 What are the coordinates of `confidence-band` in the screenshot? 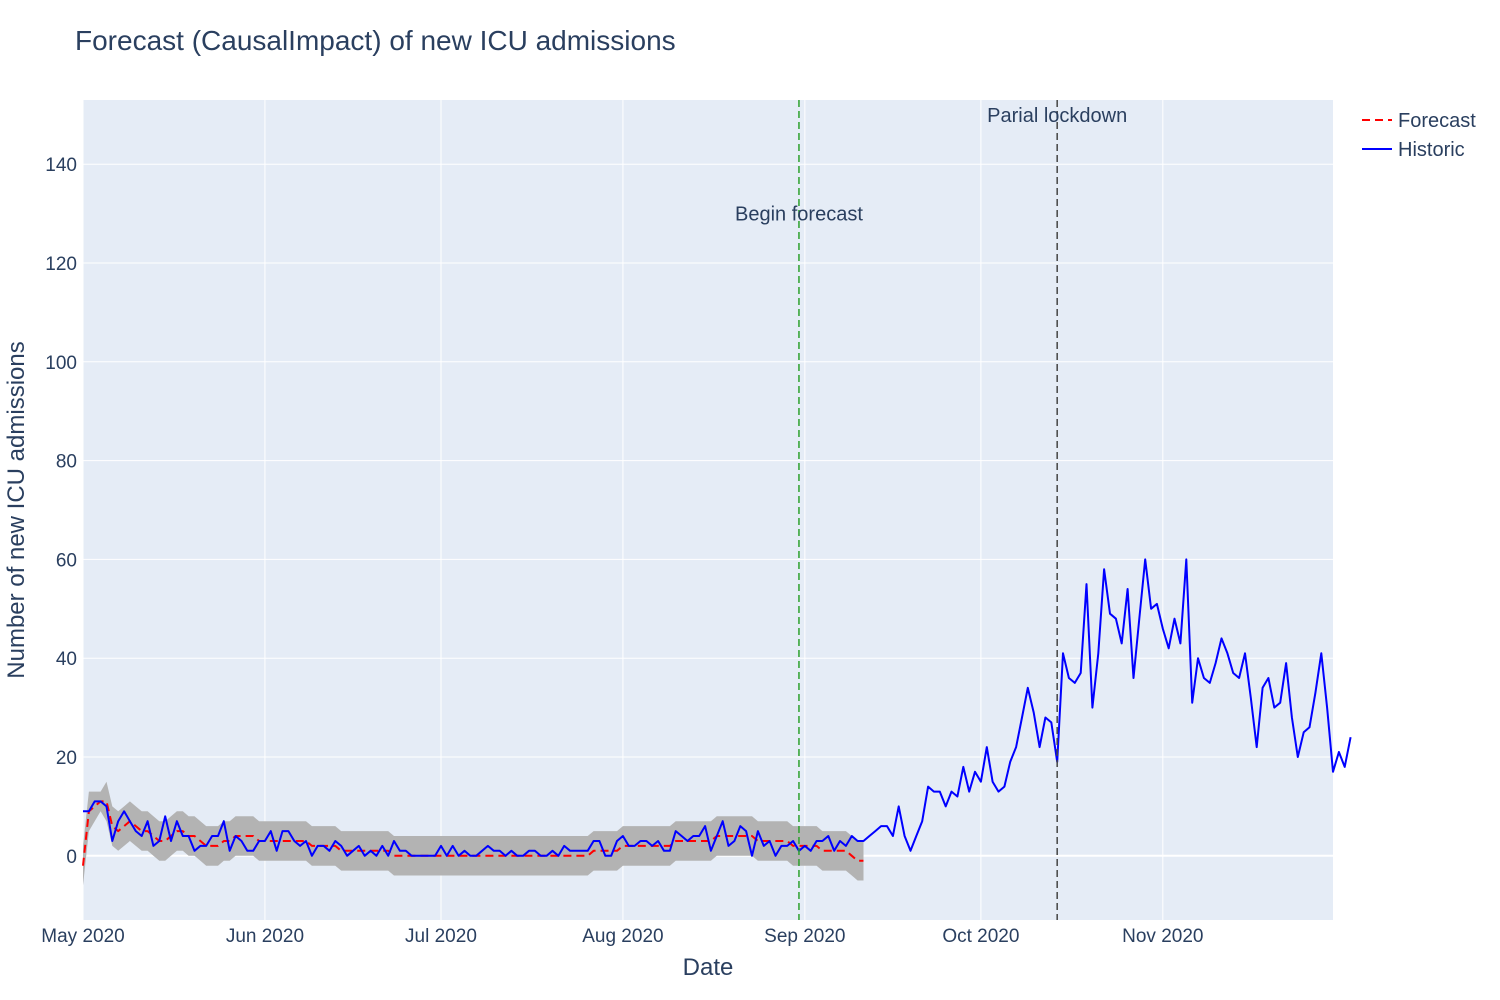 It's located at (473, 833).